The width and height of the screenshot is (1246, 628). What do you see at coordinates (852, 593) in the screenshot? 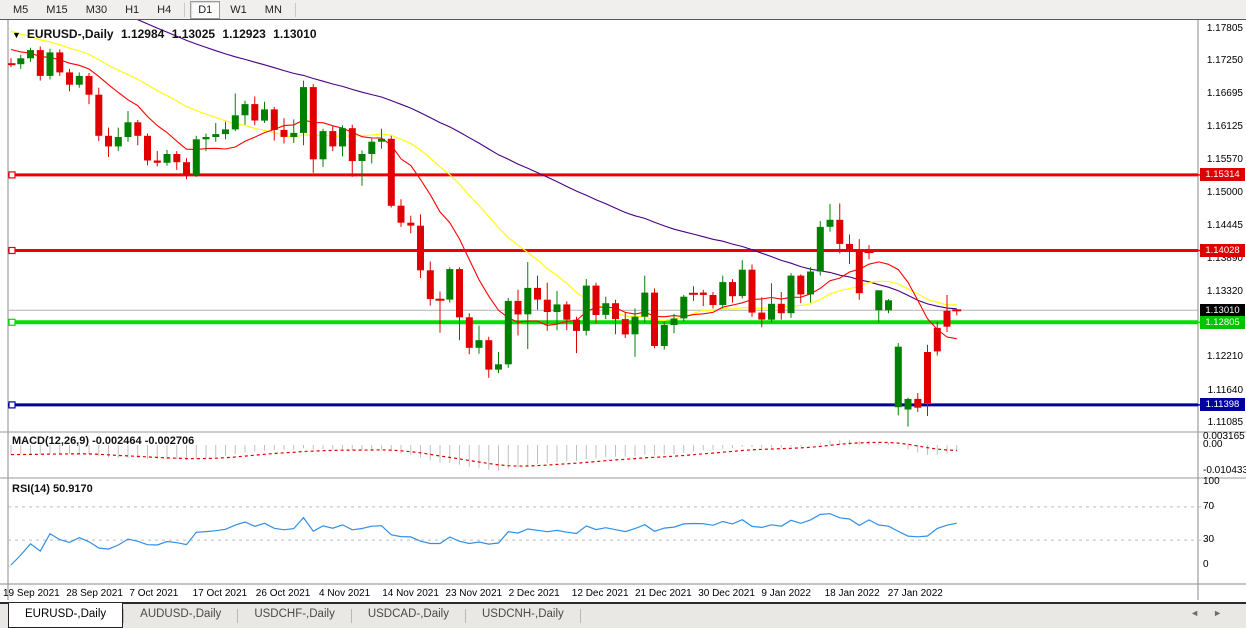
I see `date-axis-label: 18 Jan 2022` at bounding box center [852, 593].